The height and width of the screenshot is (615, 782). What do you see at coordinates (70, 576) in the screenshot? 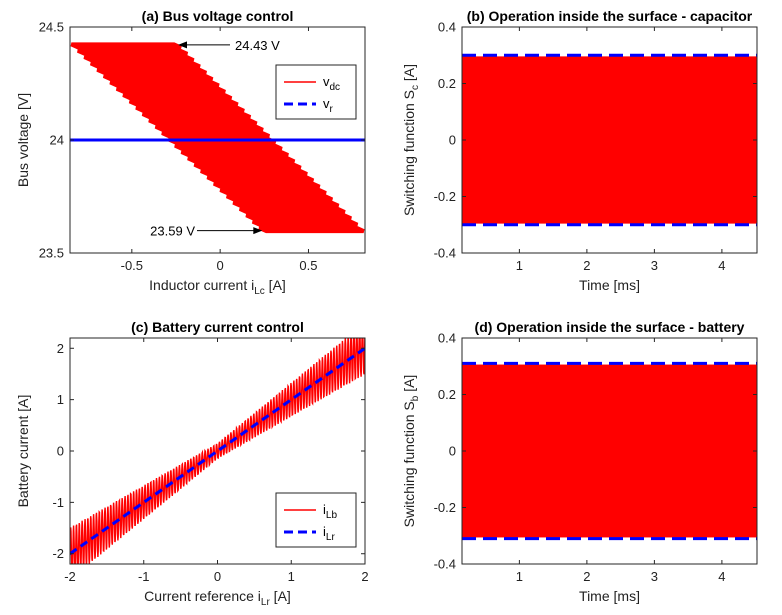
I see `x-tick-label: -2` at bounding box center [70, 576].